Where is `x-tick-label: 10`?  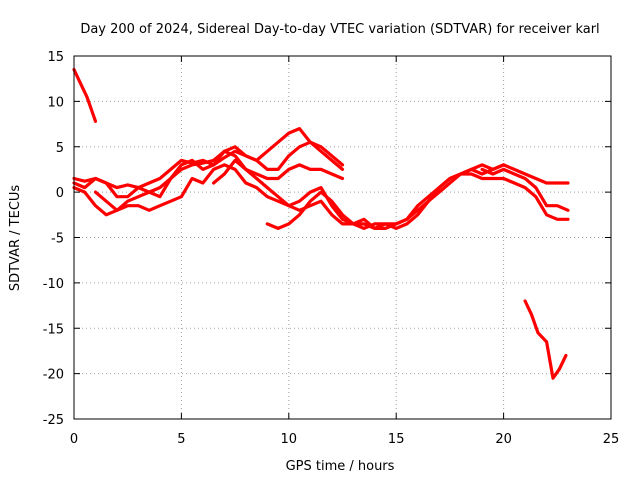 x-tick-label: 10 is located at coordinates (289, 439).